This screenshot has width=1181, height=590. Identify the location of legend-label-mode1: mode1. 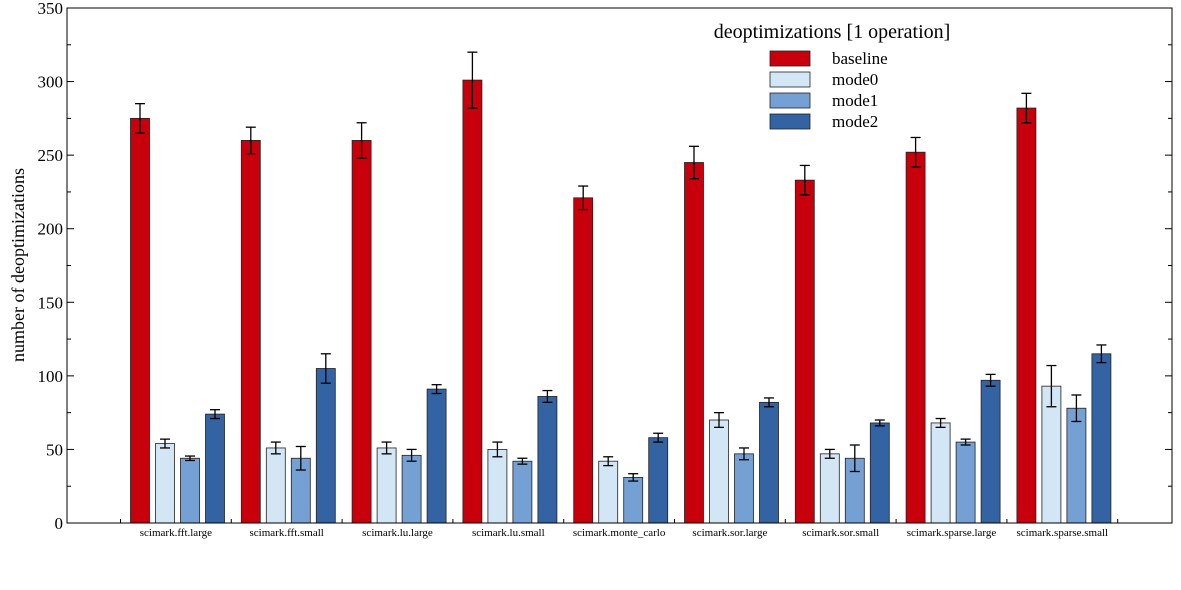
(855, 100).